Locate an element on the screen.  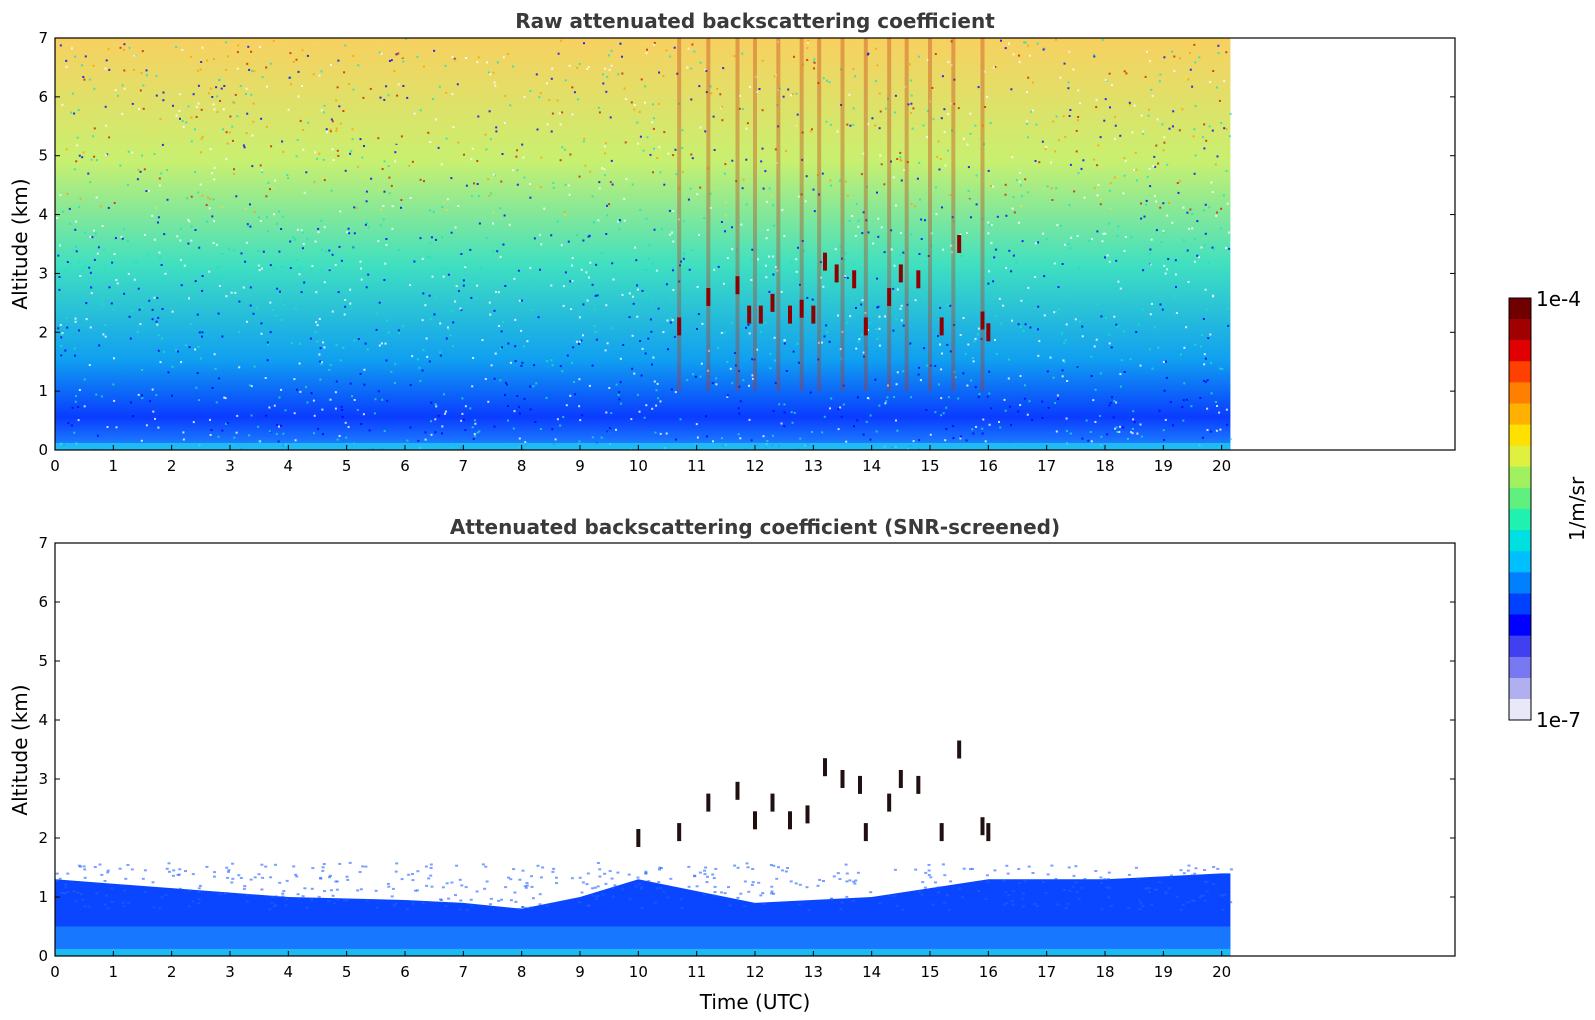
colorbar-step is located at coordinates (1520, 667).